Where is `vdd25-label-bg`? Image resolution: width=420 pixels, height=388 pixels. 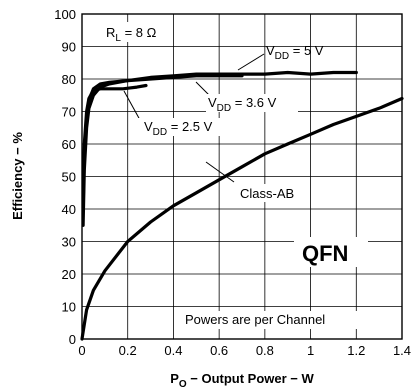 vdd25-label-bg is located at coordinates (184, 127).